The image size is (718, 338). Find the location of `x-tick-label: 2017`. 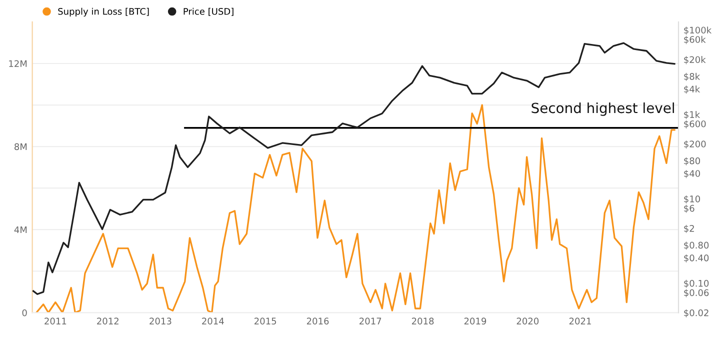

x-tick-label: 2017 is located at coordinates (371, 321).